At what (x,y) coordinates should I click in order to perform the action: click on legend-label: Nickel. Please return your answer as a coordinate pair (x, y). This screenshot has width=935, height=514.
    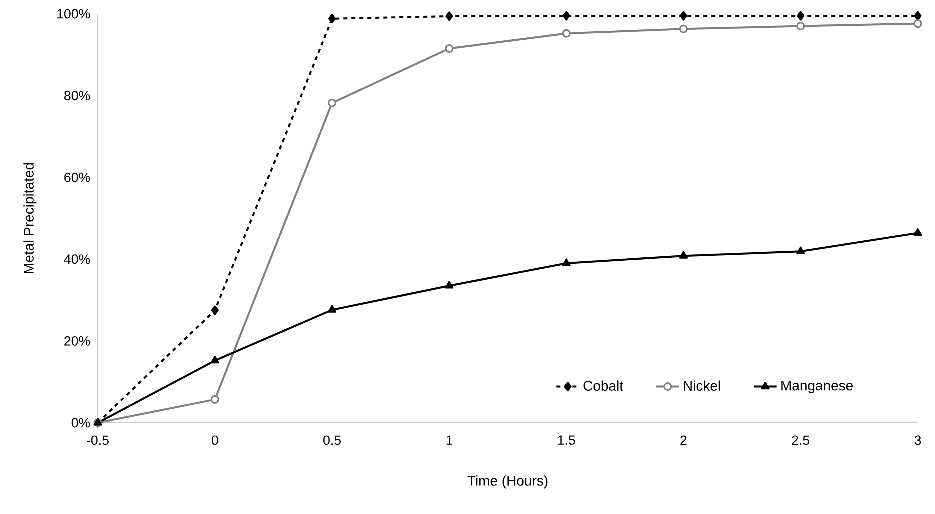
    Looking at the image, I should click on (702, 386).